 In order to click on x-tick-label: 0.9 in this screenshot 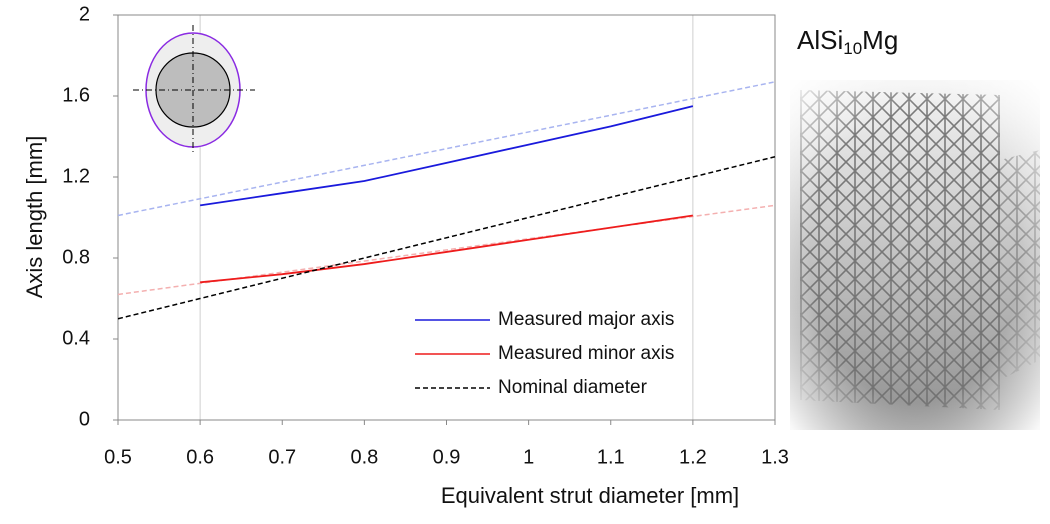, I will do `click(447, 457)`.